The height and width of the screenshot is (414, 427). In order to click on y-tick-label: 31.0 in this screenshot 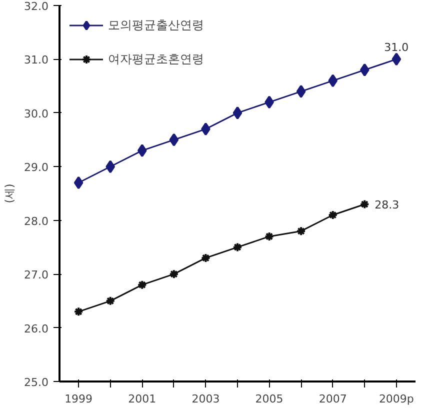, I will do `click(36, 60)`.